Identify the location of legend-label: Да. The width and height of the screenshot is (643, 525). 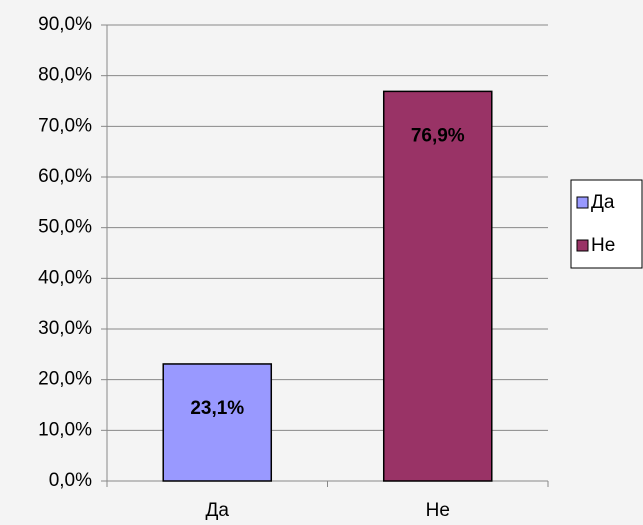
(603, 202).